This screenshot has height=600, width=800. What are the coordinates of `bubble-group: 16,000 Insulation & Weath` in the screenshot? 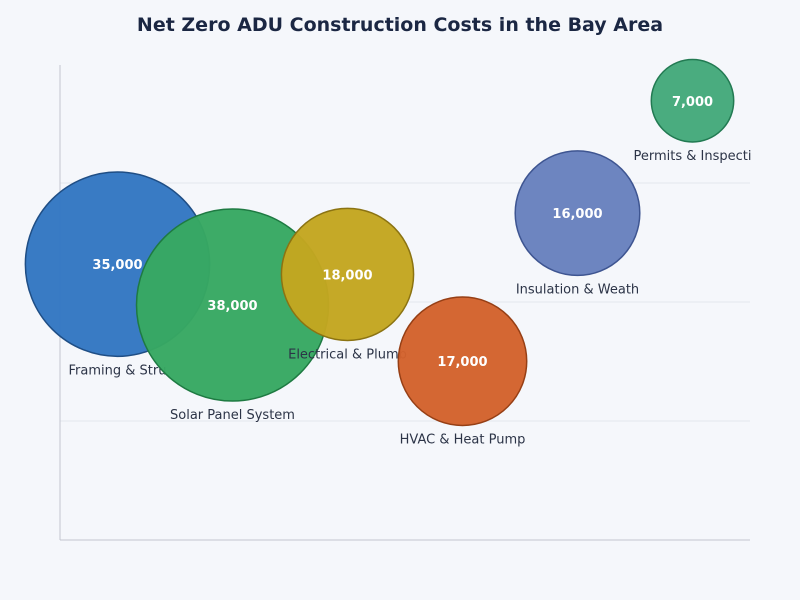 It's located at (577, 223).